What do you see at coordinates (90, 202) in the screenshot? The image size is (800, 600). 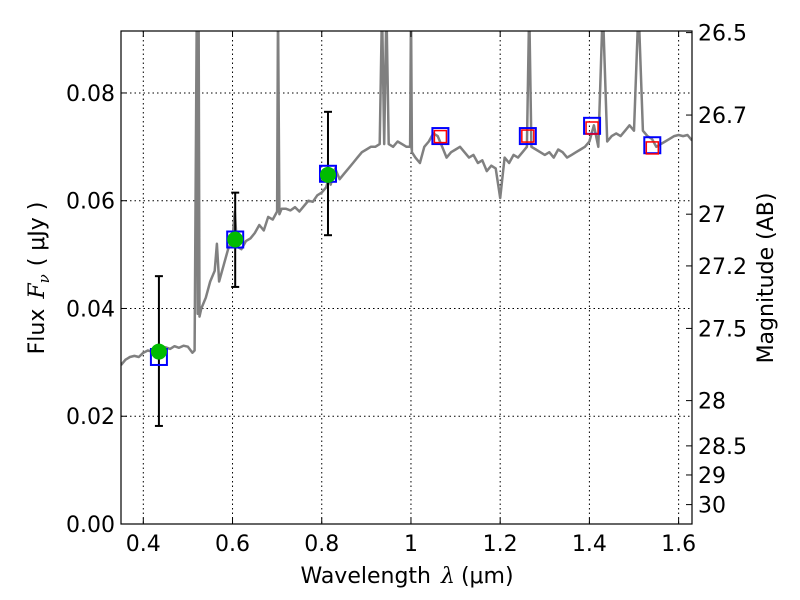 I see `y-tick-label: 0.06` at bounding box center [90, 202].